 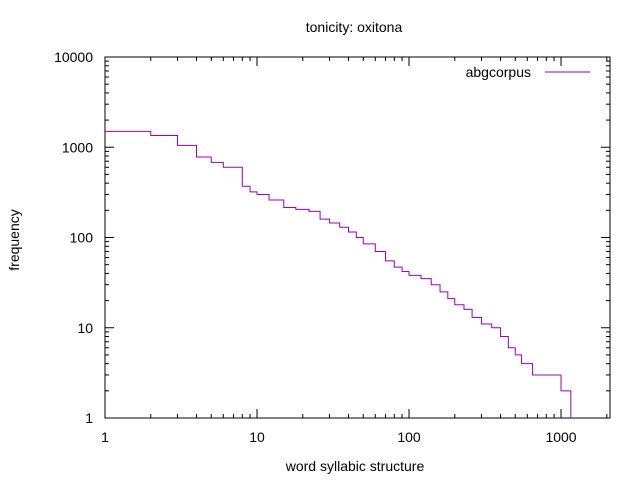 What do you see at coordinates (354, 27) in the screenshot?
I see `chart-title: tonicity: oxitona` at bounding box center [354, 27].